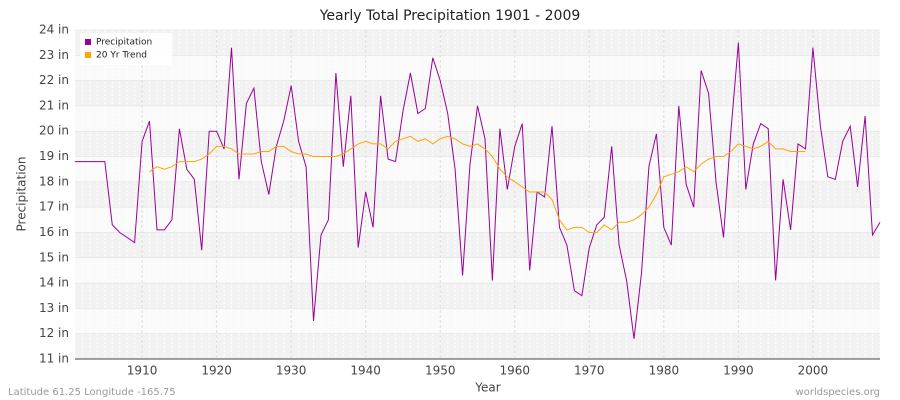  Describe the element at coordinates (121, 56) in the screenshot. I see `legend-label: 20 Yr Trend` at that location.